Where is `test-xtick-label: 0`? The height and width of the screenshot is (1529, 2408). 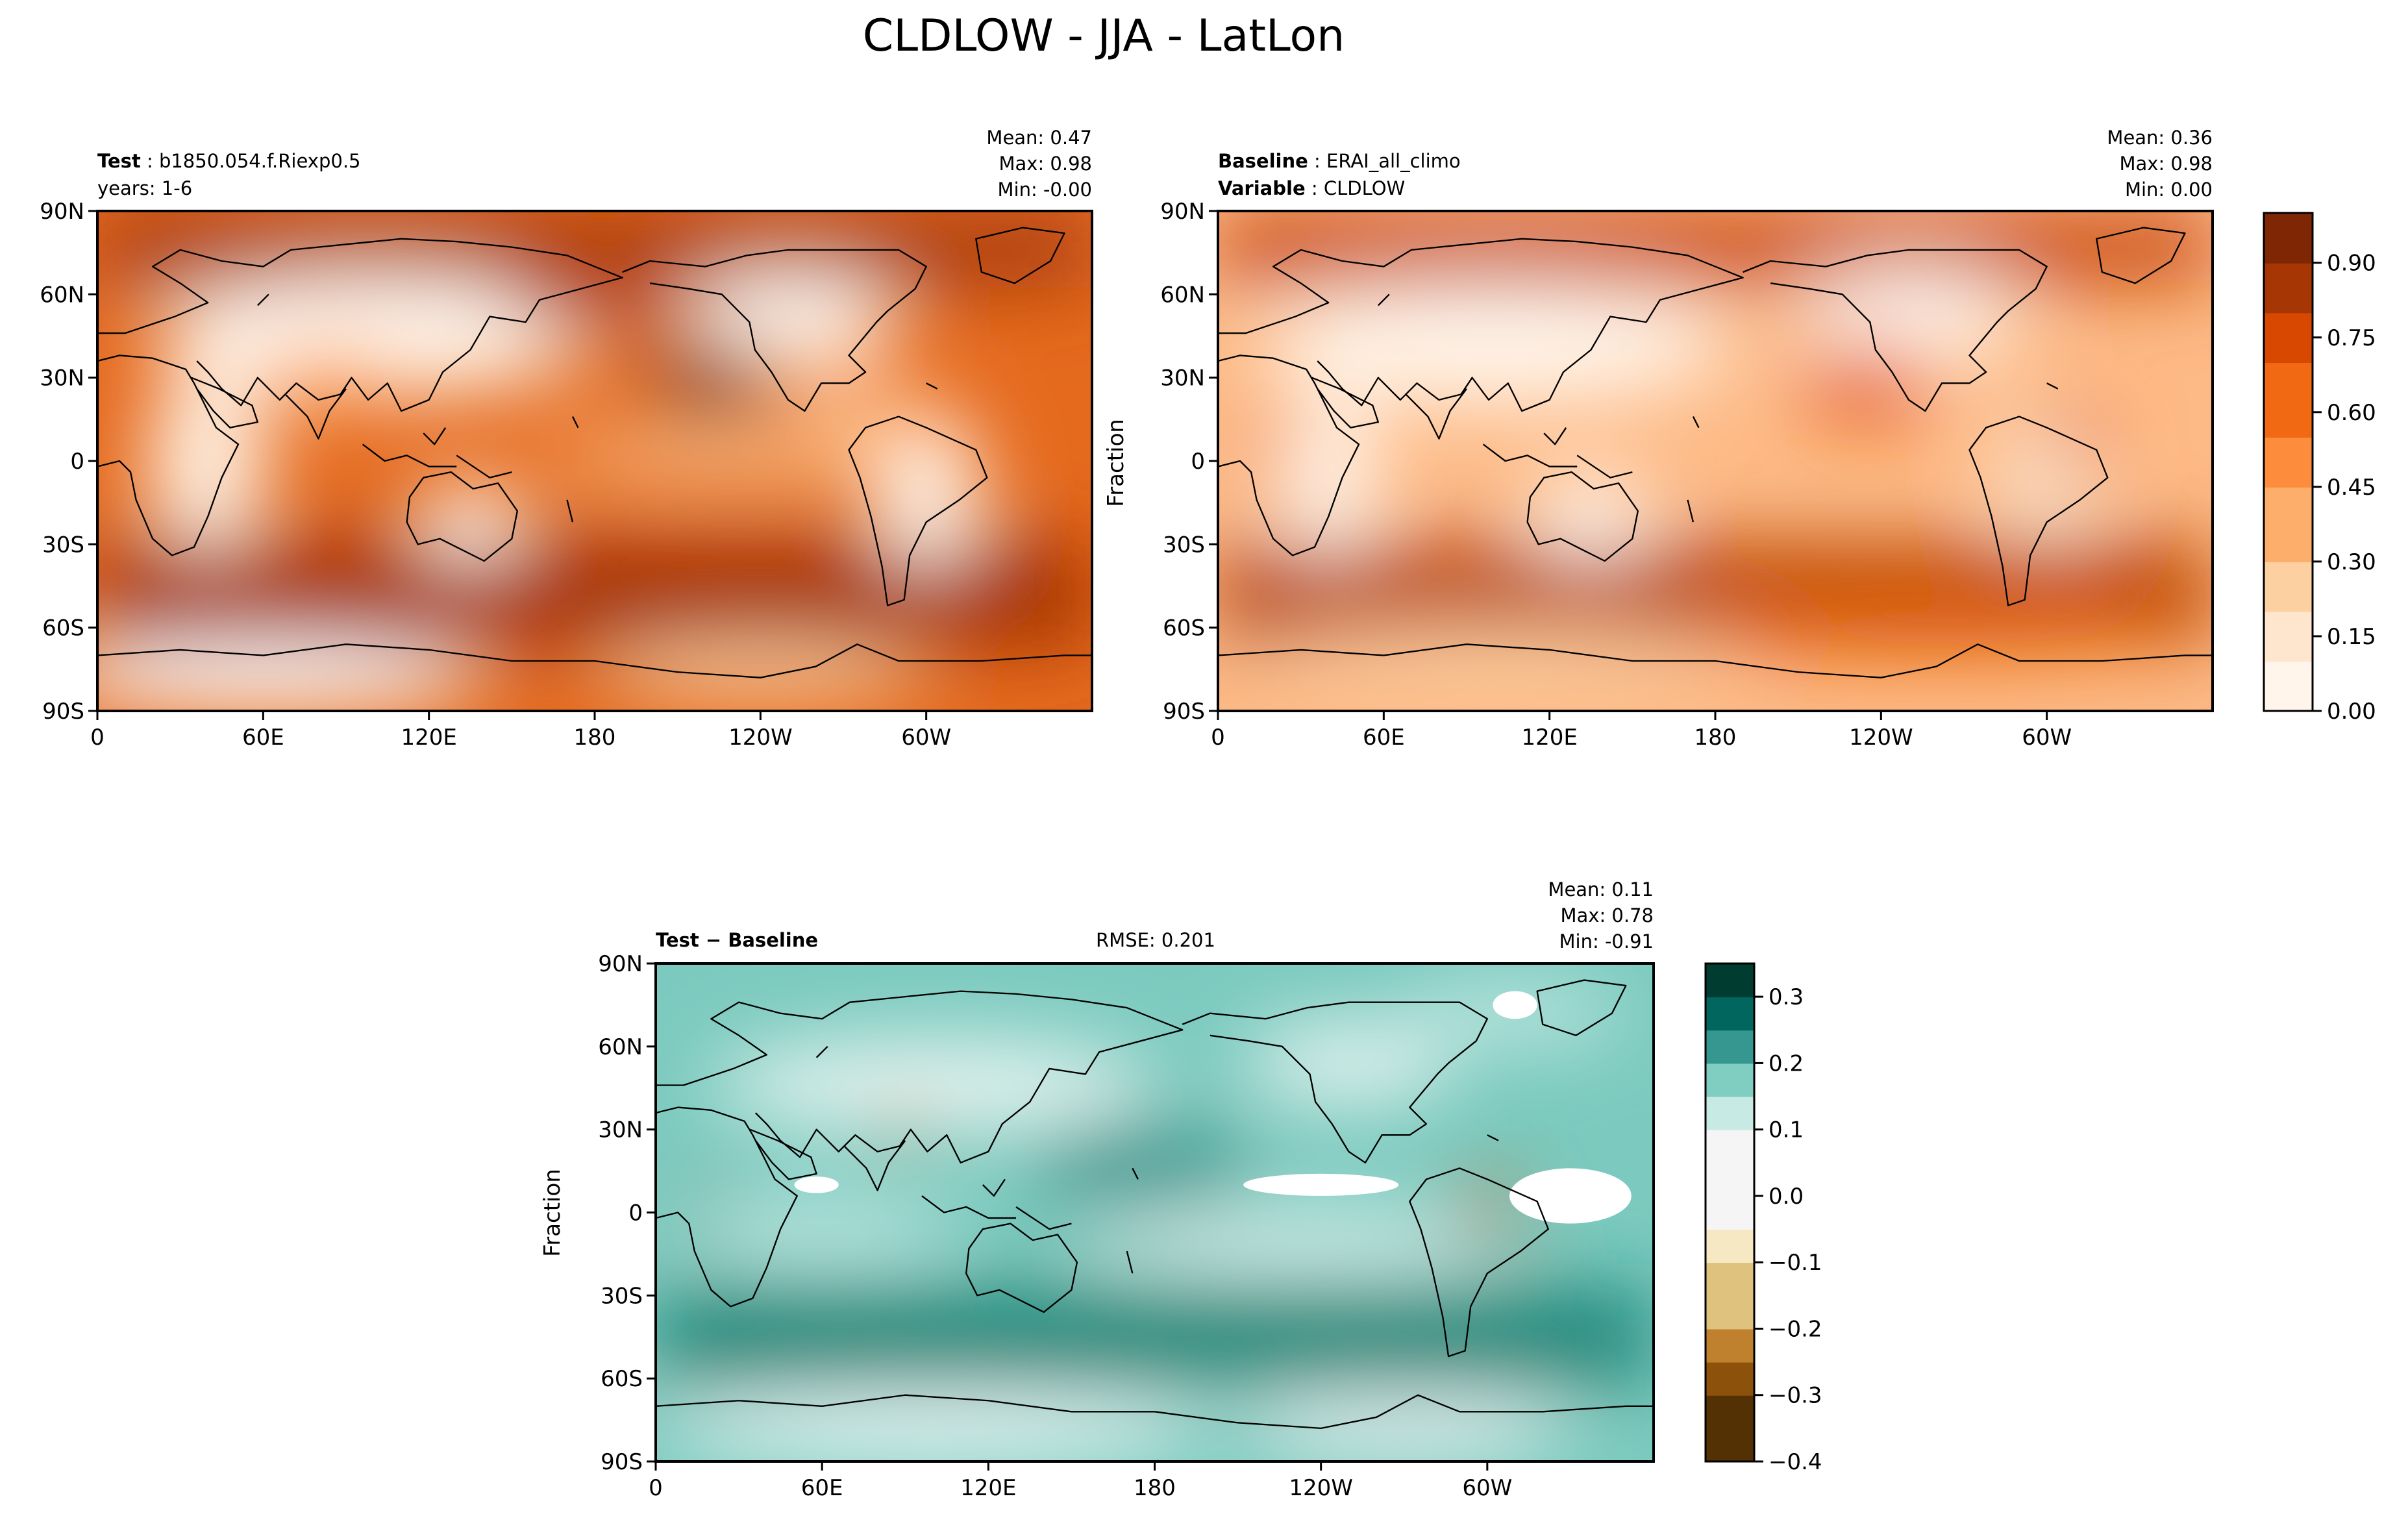 test-xtick-label: 0 is located at coordinates (97, 738).